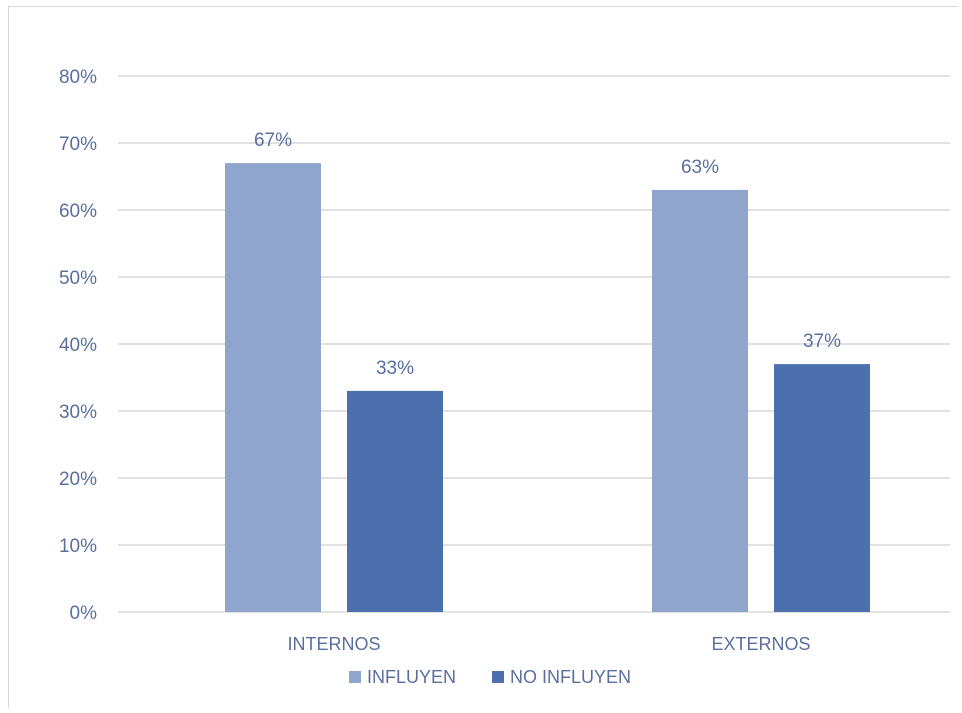 The width and height of the screenshot is (962, 713). What do you see at coordinates (760, 644) in the screenshot?
I see `x-category-label: EXTERNOS` at bounding box center [760, 644].